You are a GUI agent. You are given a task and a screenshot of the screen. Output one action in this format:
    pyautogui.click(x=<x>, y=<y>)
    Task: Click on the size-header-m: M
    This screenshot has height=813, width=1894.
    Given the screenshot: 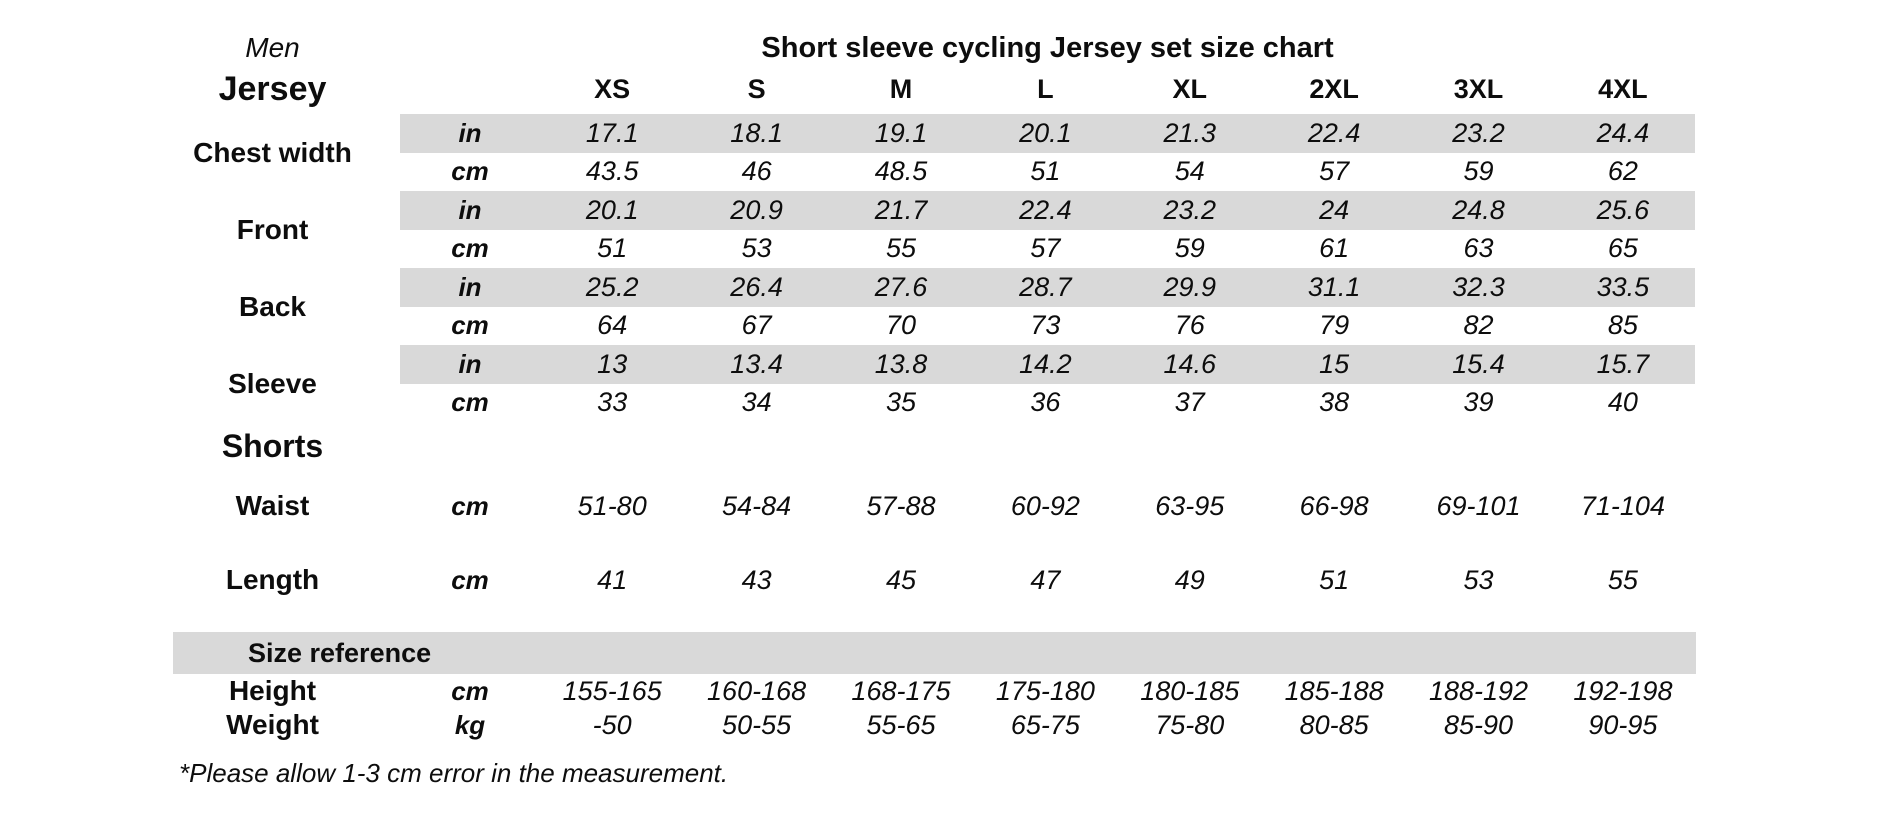 What is the action you would take?
    pyautogui.click(x=901, y=88)
    